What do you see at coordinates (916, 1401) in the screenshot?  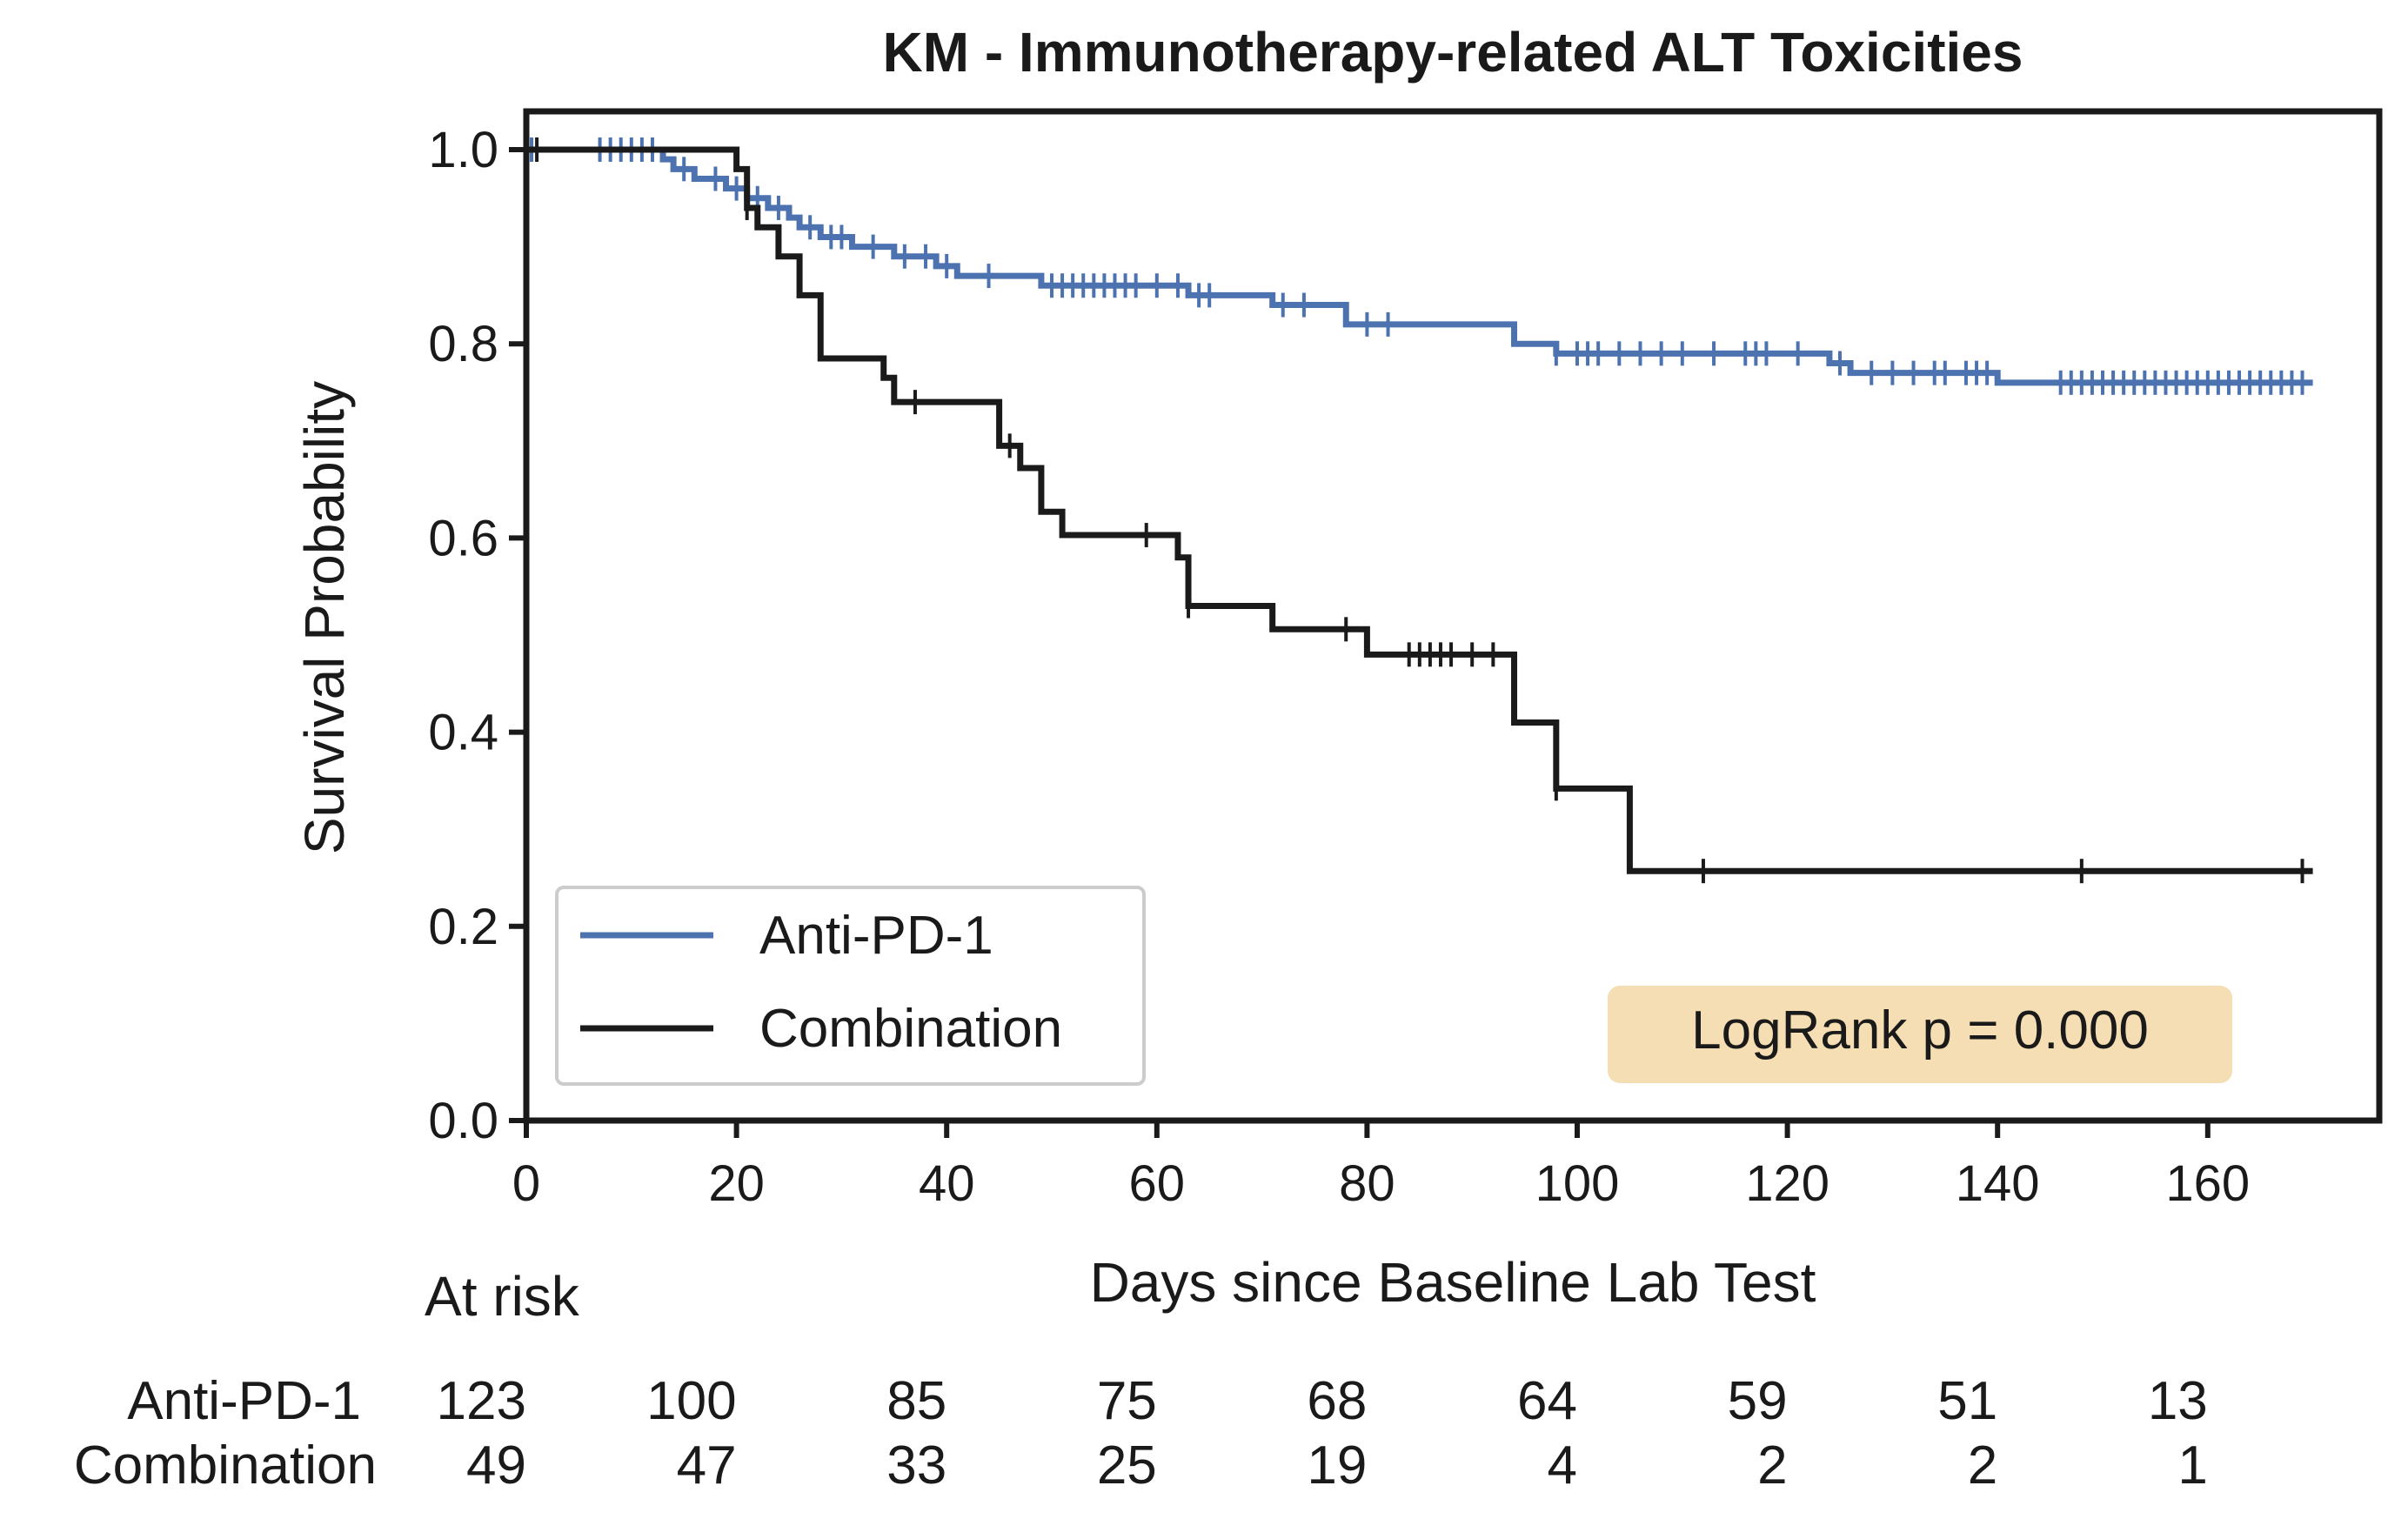 I see `at-risk-count: 85` at bounding box center [916, 1401].